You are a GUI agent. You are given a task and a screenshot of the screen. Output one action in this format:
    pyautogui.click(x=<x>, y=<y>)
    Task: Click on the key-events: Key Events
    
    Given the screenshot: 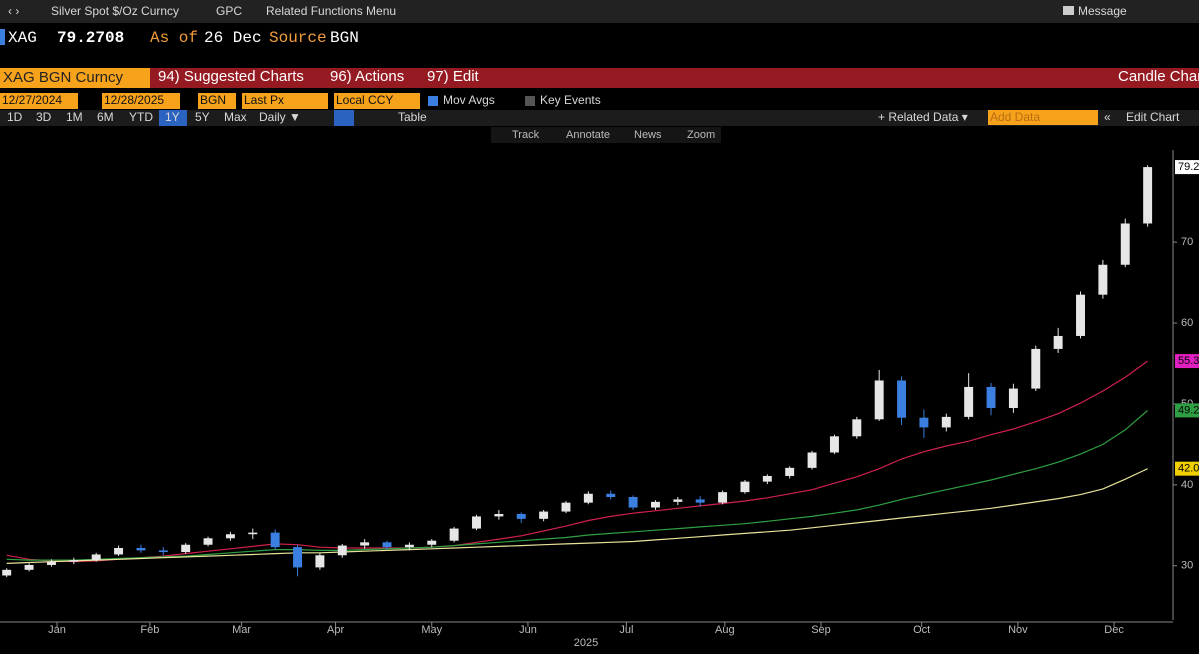 What is the action you would take?
    pyautogui.click(x=570, y=100)
    